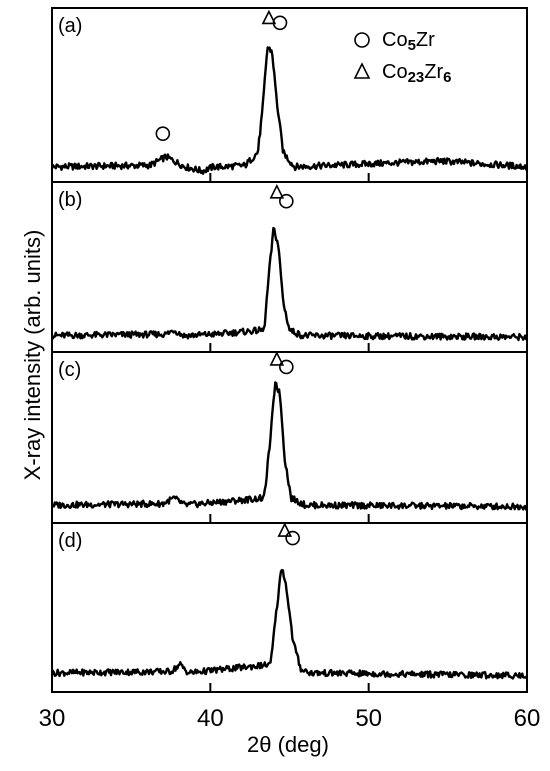 The width and height of the screenshot is (550, 771). Describe the element at coordinates (70, 541) in the screenshot. I see `panel-label: (d)` at that location.